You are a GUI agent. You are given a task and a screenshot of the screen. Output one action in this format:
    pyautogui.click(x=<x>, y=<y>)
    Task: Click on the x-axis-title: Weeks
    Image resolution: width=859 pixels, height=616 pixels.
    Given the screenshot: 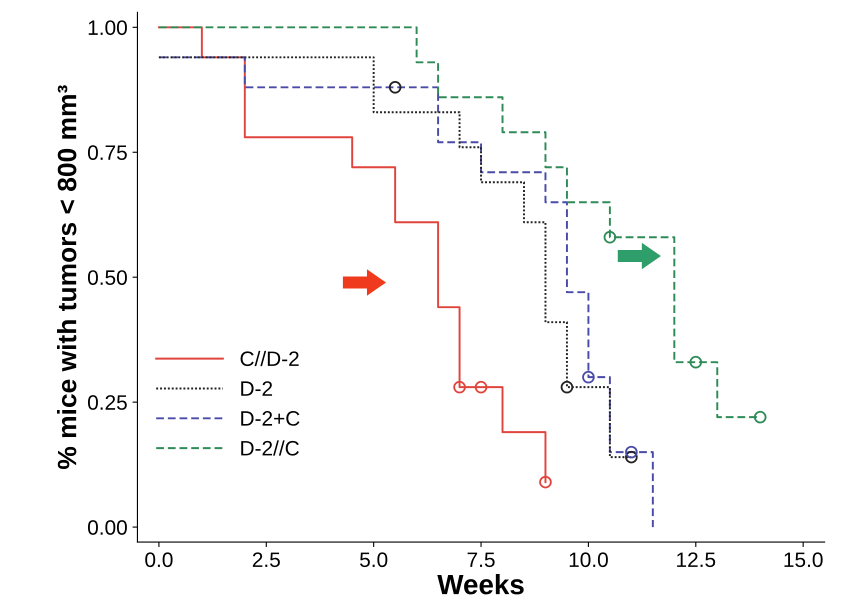 What is the action you would take?
    pyautogui.click(x=480, y=584)
    